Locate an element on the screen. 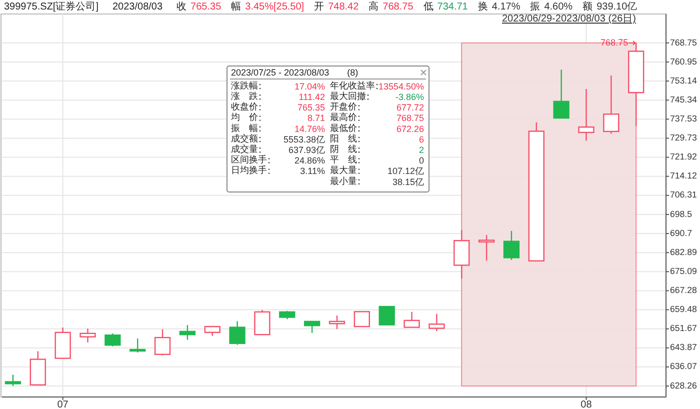 The height and width of the screenshot is (409, 700). y-tick-label: 753.14 is located at coordinates (684, 80).